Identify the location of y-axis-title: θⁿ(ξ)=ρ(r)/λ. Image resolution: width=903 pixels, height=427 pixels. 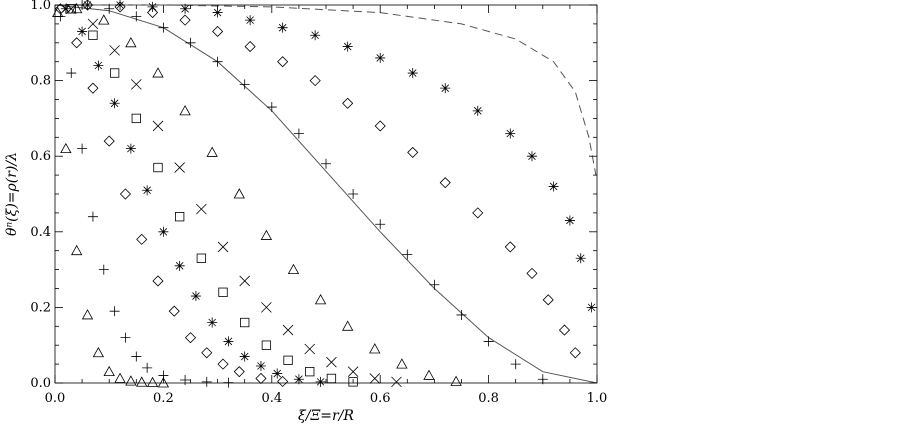
(12, 194).